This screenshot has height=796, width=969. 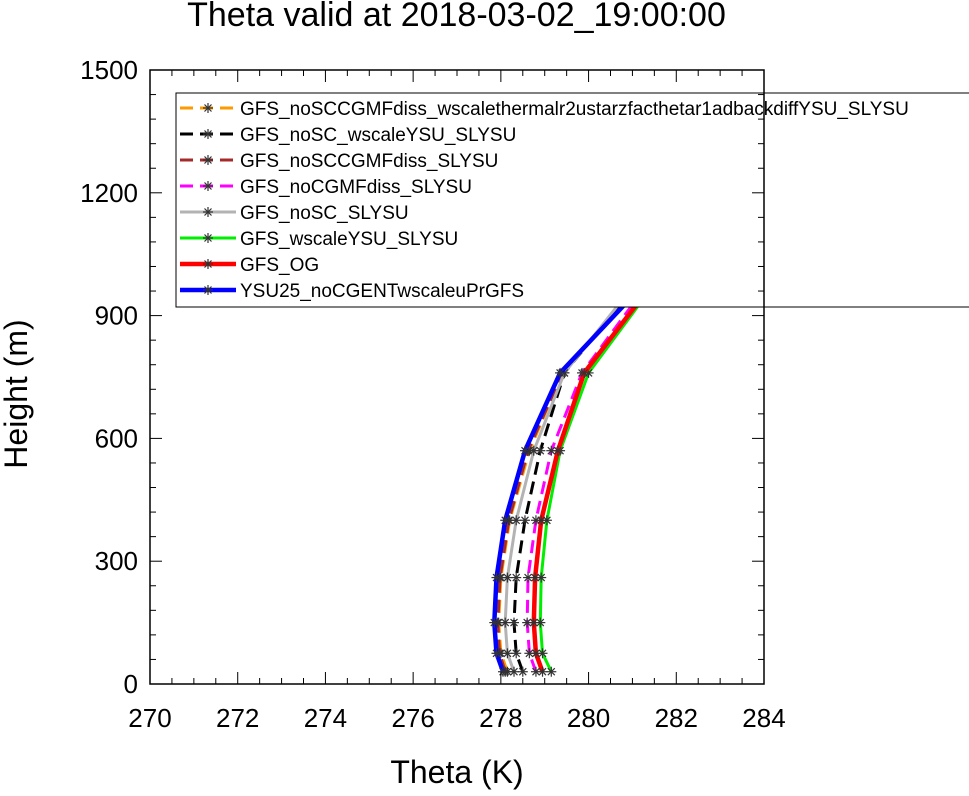 I want to click on legend-item-4: GFS_noCGMFdiss_SLYSU, so click(x=326, y=187).